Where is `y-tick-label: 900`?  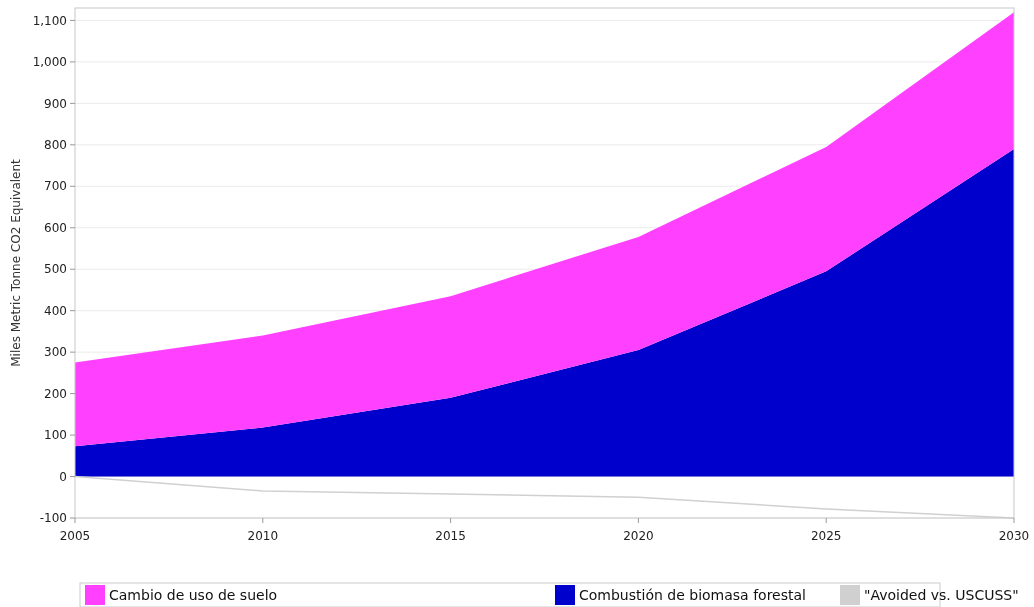 y-tick-label: 900 is located at coordinates (55, 103).